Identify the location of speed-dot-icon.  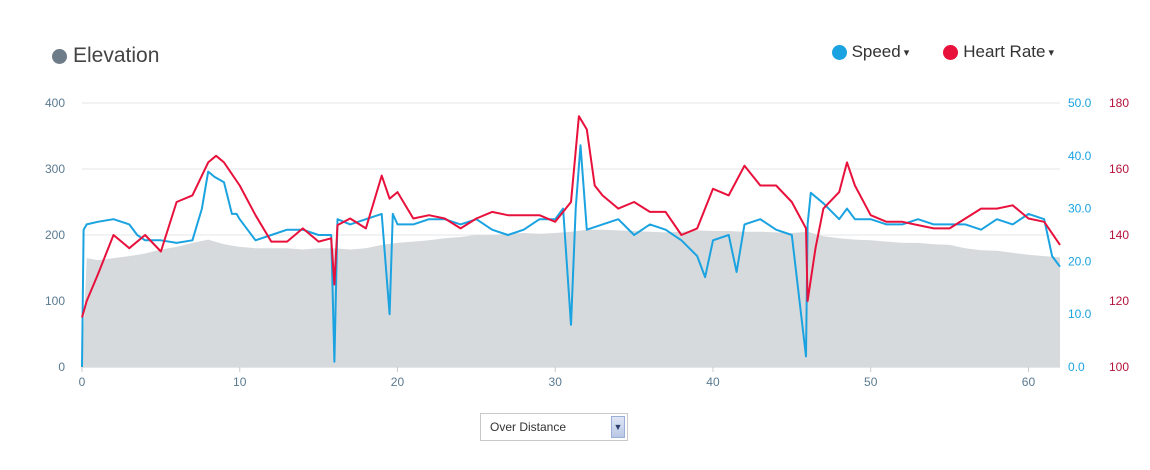
(839, 52).